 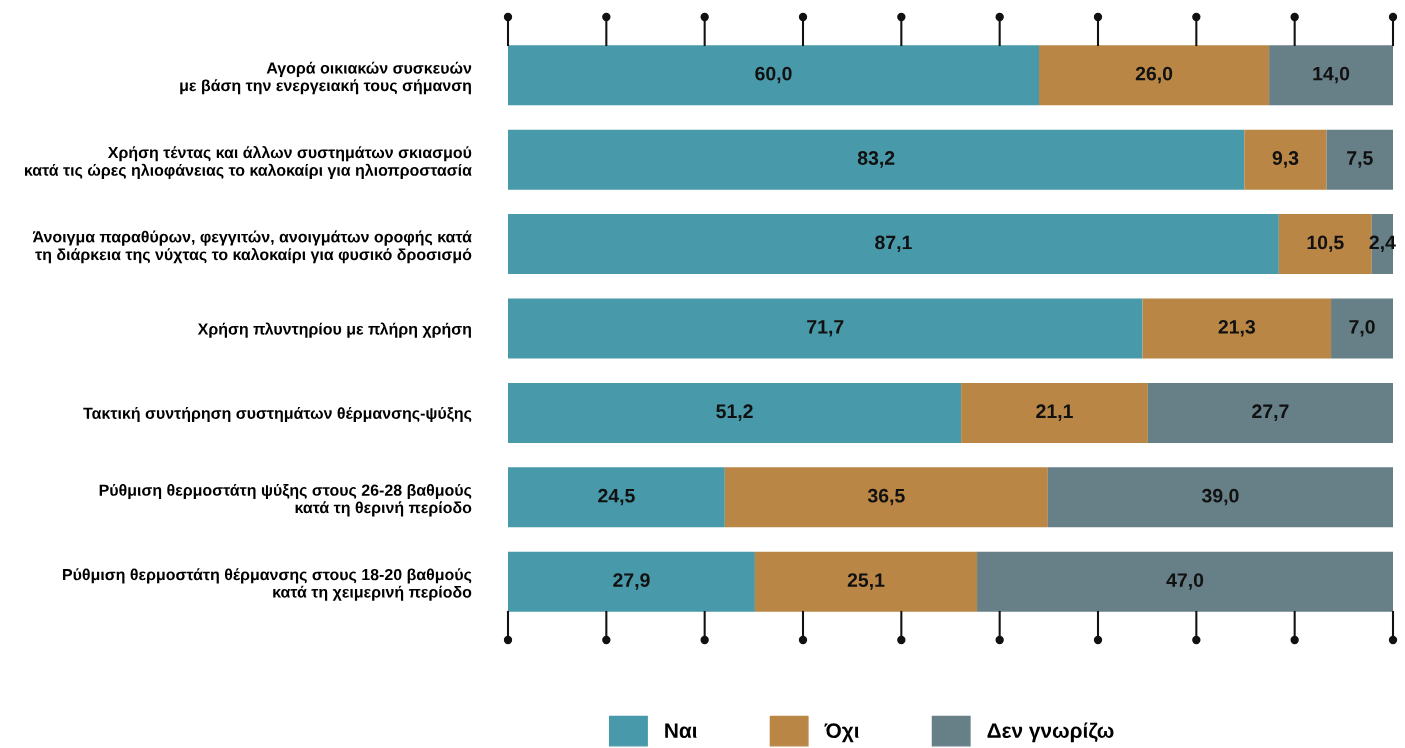 I want to click on y-tick-label: Τακτική συντήρηση συστημάτων θέρμανσης-ψύξης, so click(x=277, y=415).